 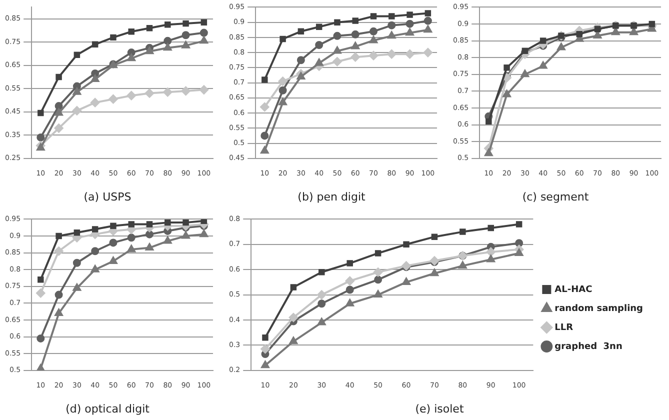 What do you see at coordinates (332, 197) in the screenshot?
I see `text: (b) pen digit` at bounding box center [332, 197].